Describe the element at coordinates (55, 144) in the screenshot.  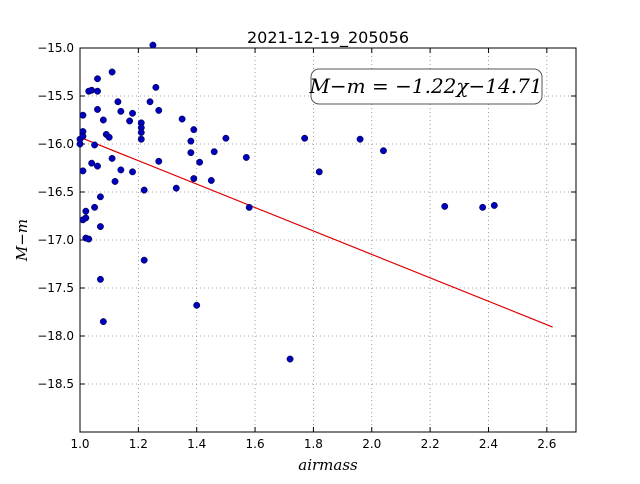
I see `y-tick-label: −16.0` at that location.